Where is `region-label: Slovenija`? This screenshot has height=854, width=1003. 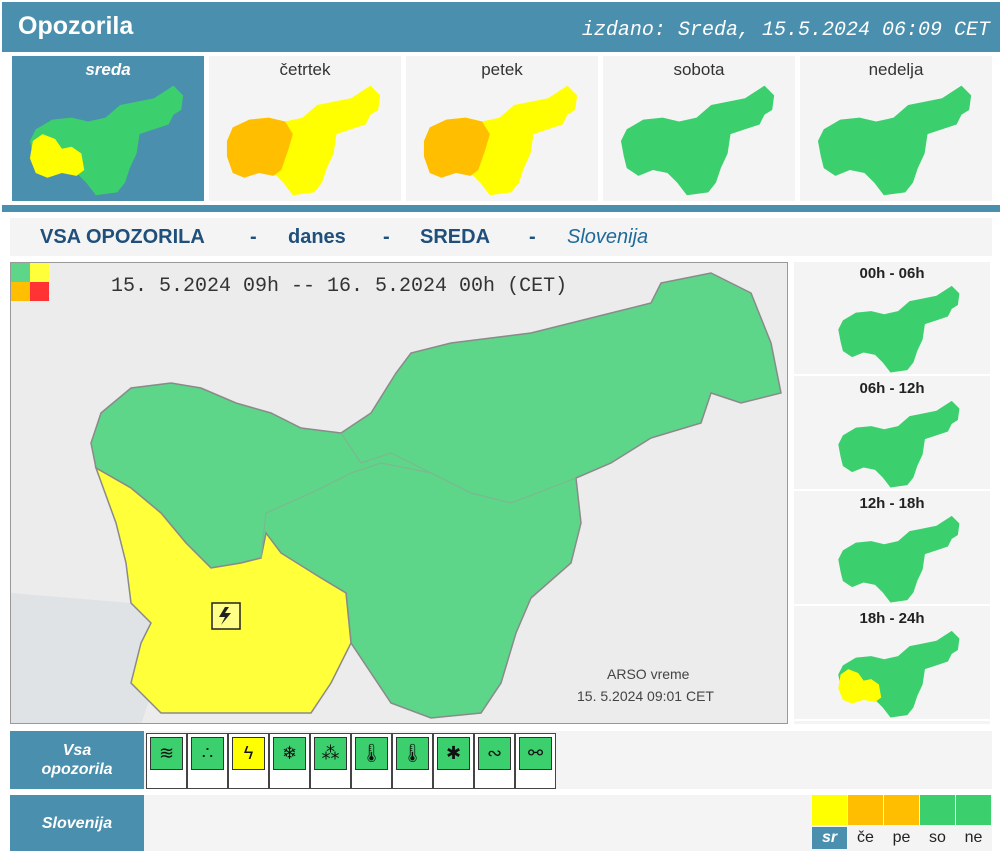 region-label: Slovenija is located at coordinates (77, 823).